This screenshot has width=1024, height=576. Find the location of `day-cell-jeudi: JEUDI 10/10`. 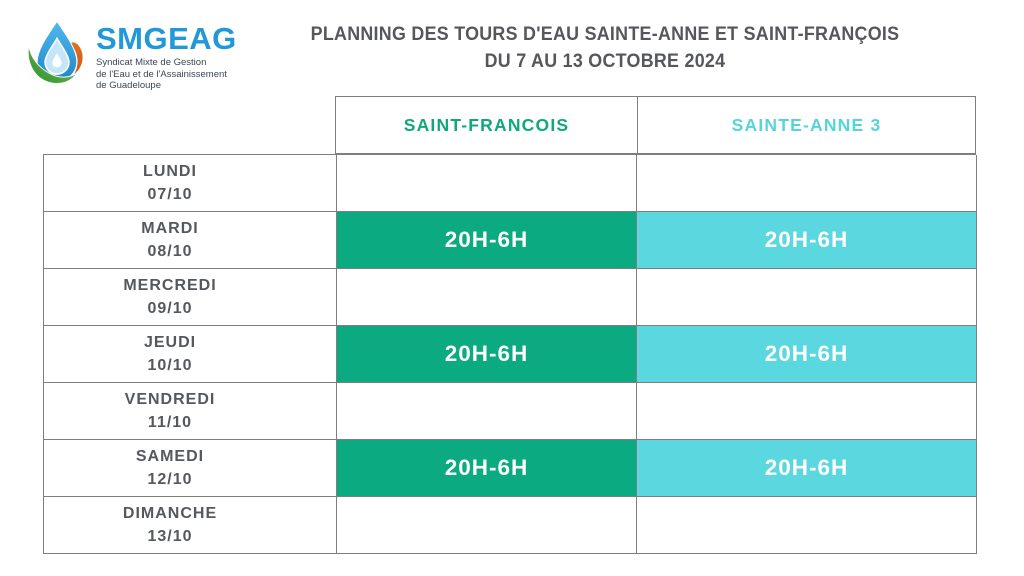

day-cell-jeudi: JEUDI 10/10 is located at coordinates (190, 354).